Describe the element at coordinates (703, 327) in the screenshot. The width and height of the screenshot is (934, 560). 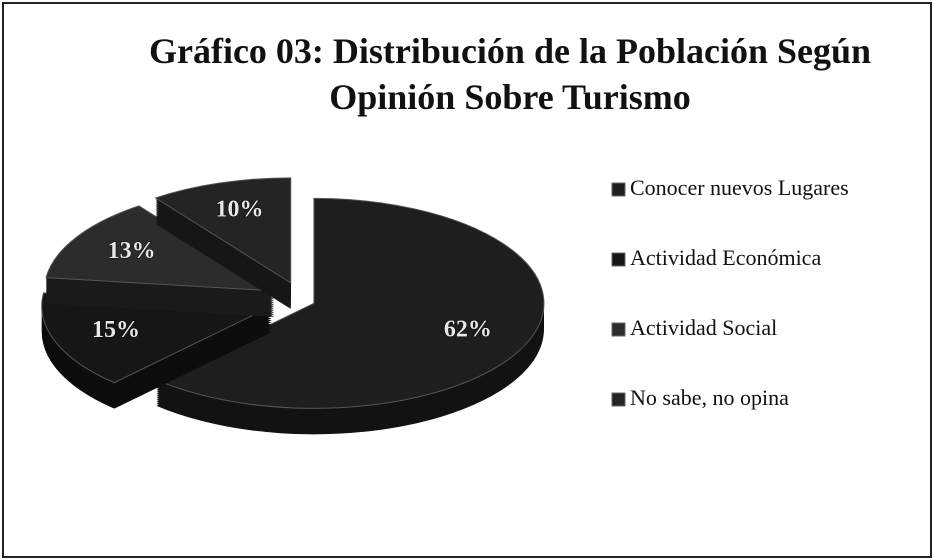
I see `legend-label: Actividad Social` at that location.